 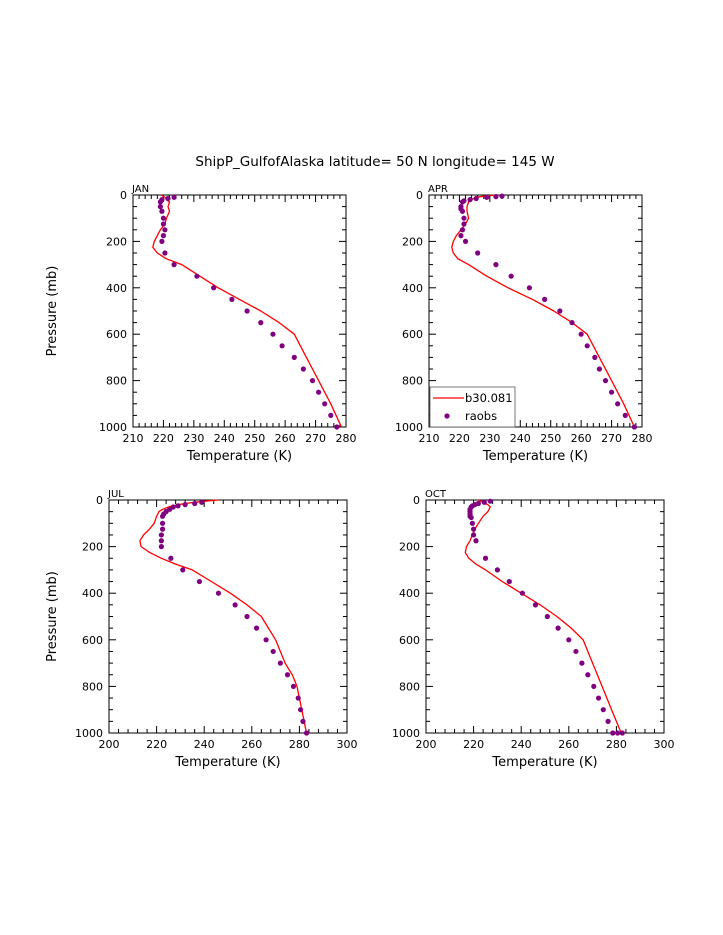 I want to click on legend-label-model: b30.081, so click(x=489, y=398).